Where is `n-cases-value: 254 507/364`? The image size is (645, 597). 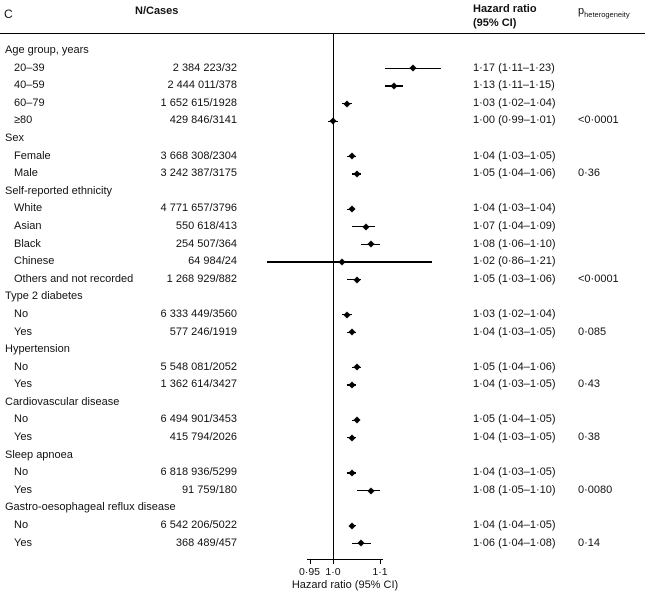 n-cases-value: 254 507/364 is located at coordinates (206, 243).